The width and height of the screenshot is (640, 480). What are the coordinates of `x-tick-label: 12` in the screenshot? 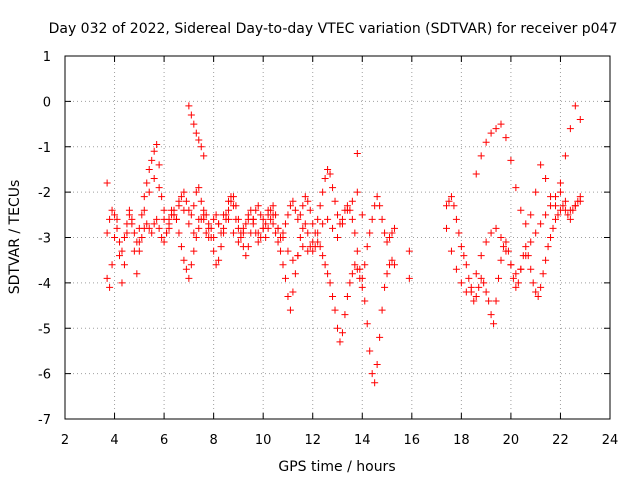 It's located at (312, 440).